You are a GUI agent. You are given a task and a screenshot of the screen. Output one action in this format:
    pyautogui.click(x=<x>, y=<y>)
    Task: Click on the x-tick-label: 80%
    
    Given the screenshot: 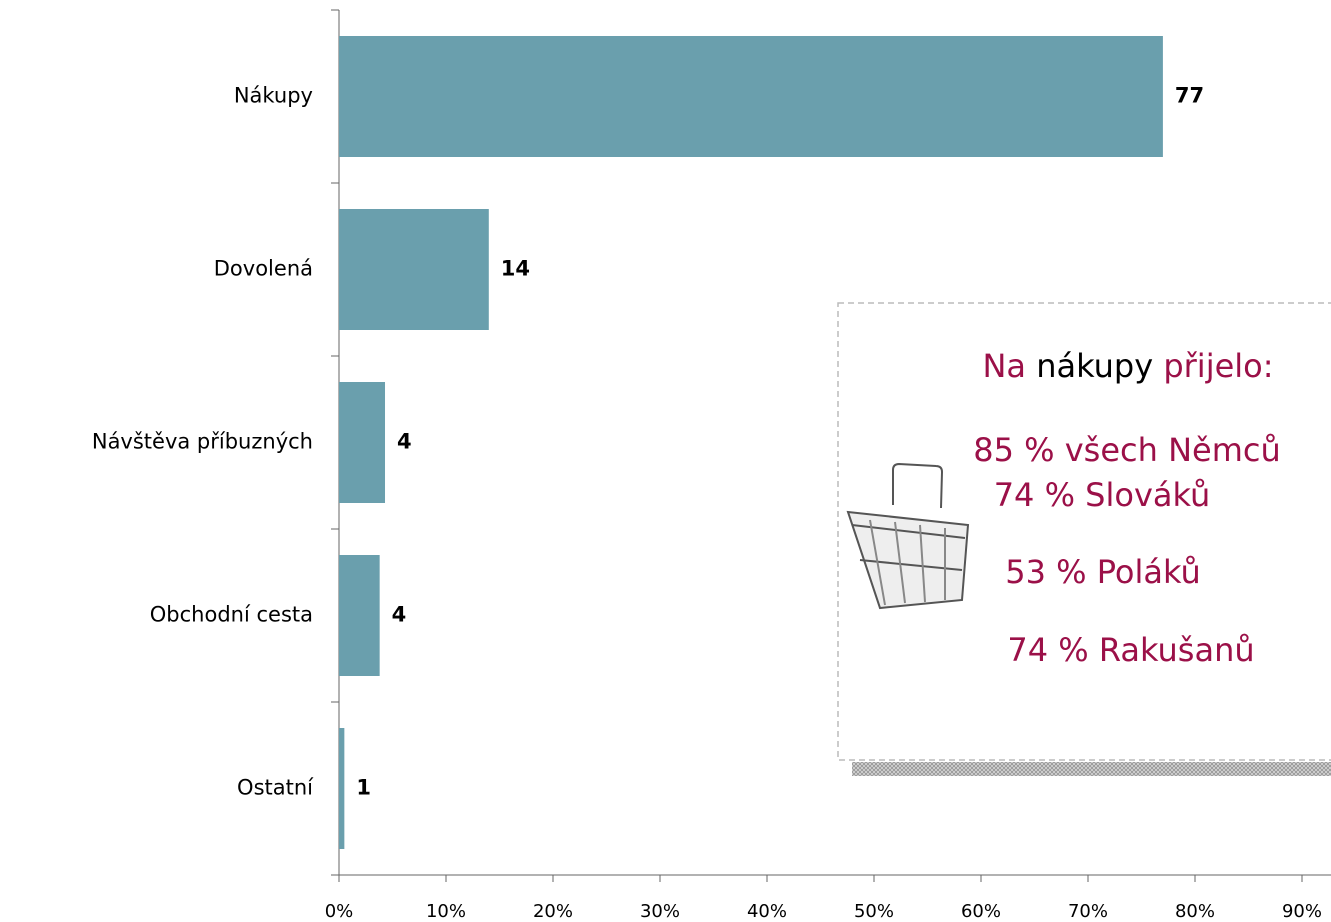 What is the action you would take?
    pyautogui.click(x=1195, y=911)
    